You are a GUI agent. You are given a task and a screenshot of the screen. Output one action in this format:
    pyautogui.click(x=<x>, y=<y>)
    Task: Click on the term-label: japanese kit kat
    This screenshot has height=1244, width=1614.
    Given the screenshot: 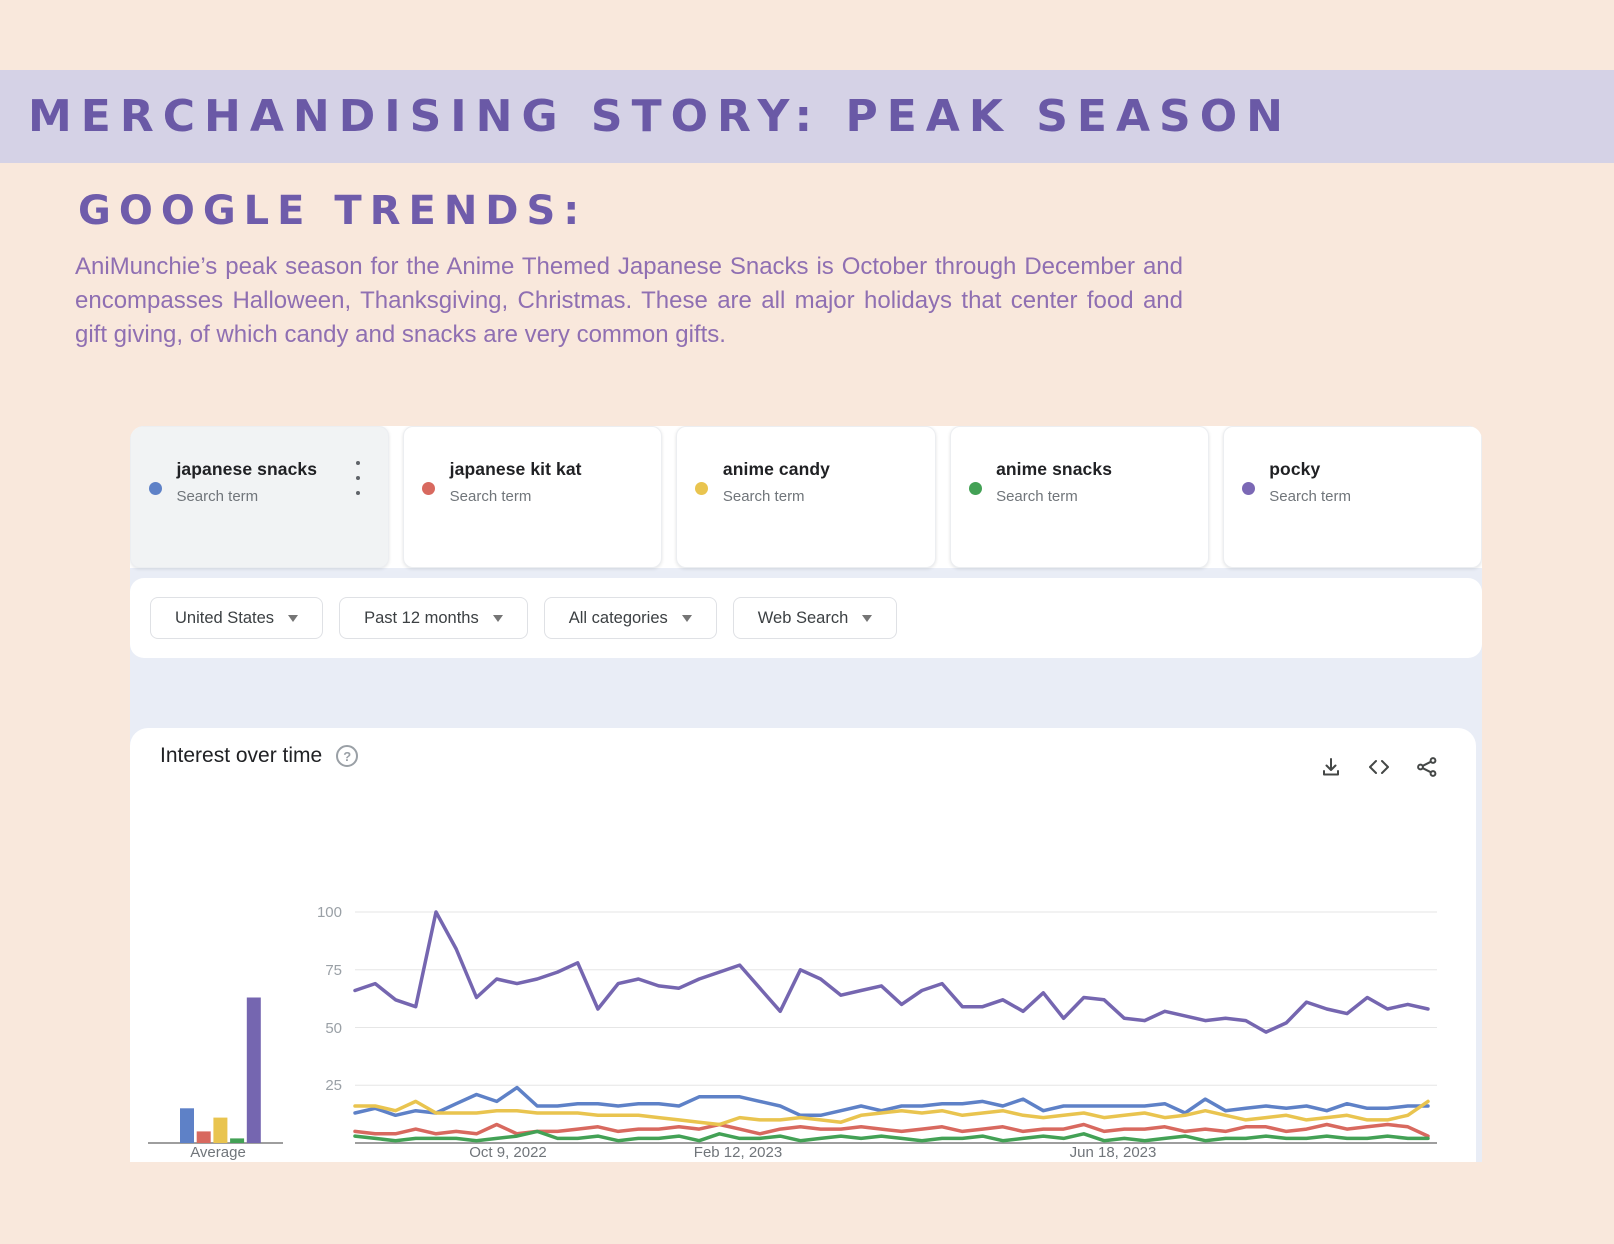 What is the action you would take?
    pyautogui.click(x=515, y=469)
    